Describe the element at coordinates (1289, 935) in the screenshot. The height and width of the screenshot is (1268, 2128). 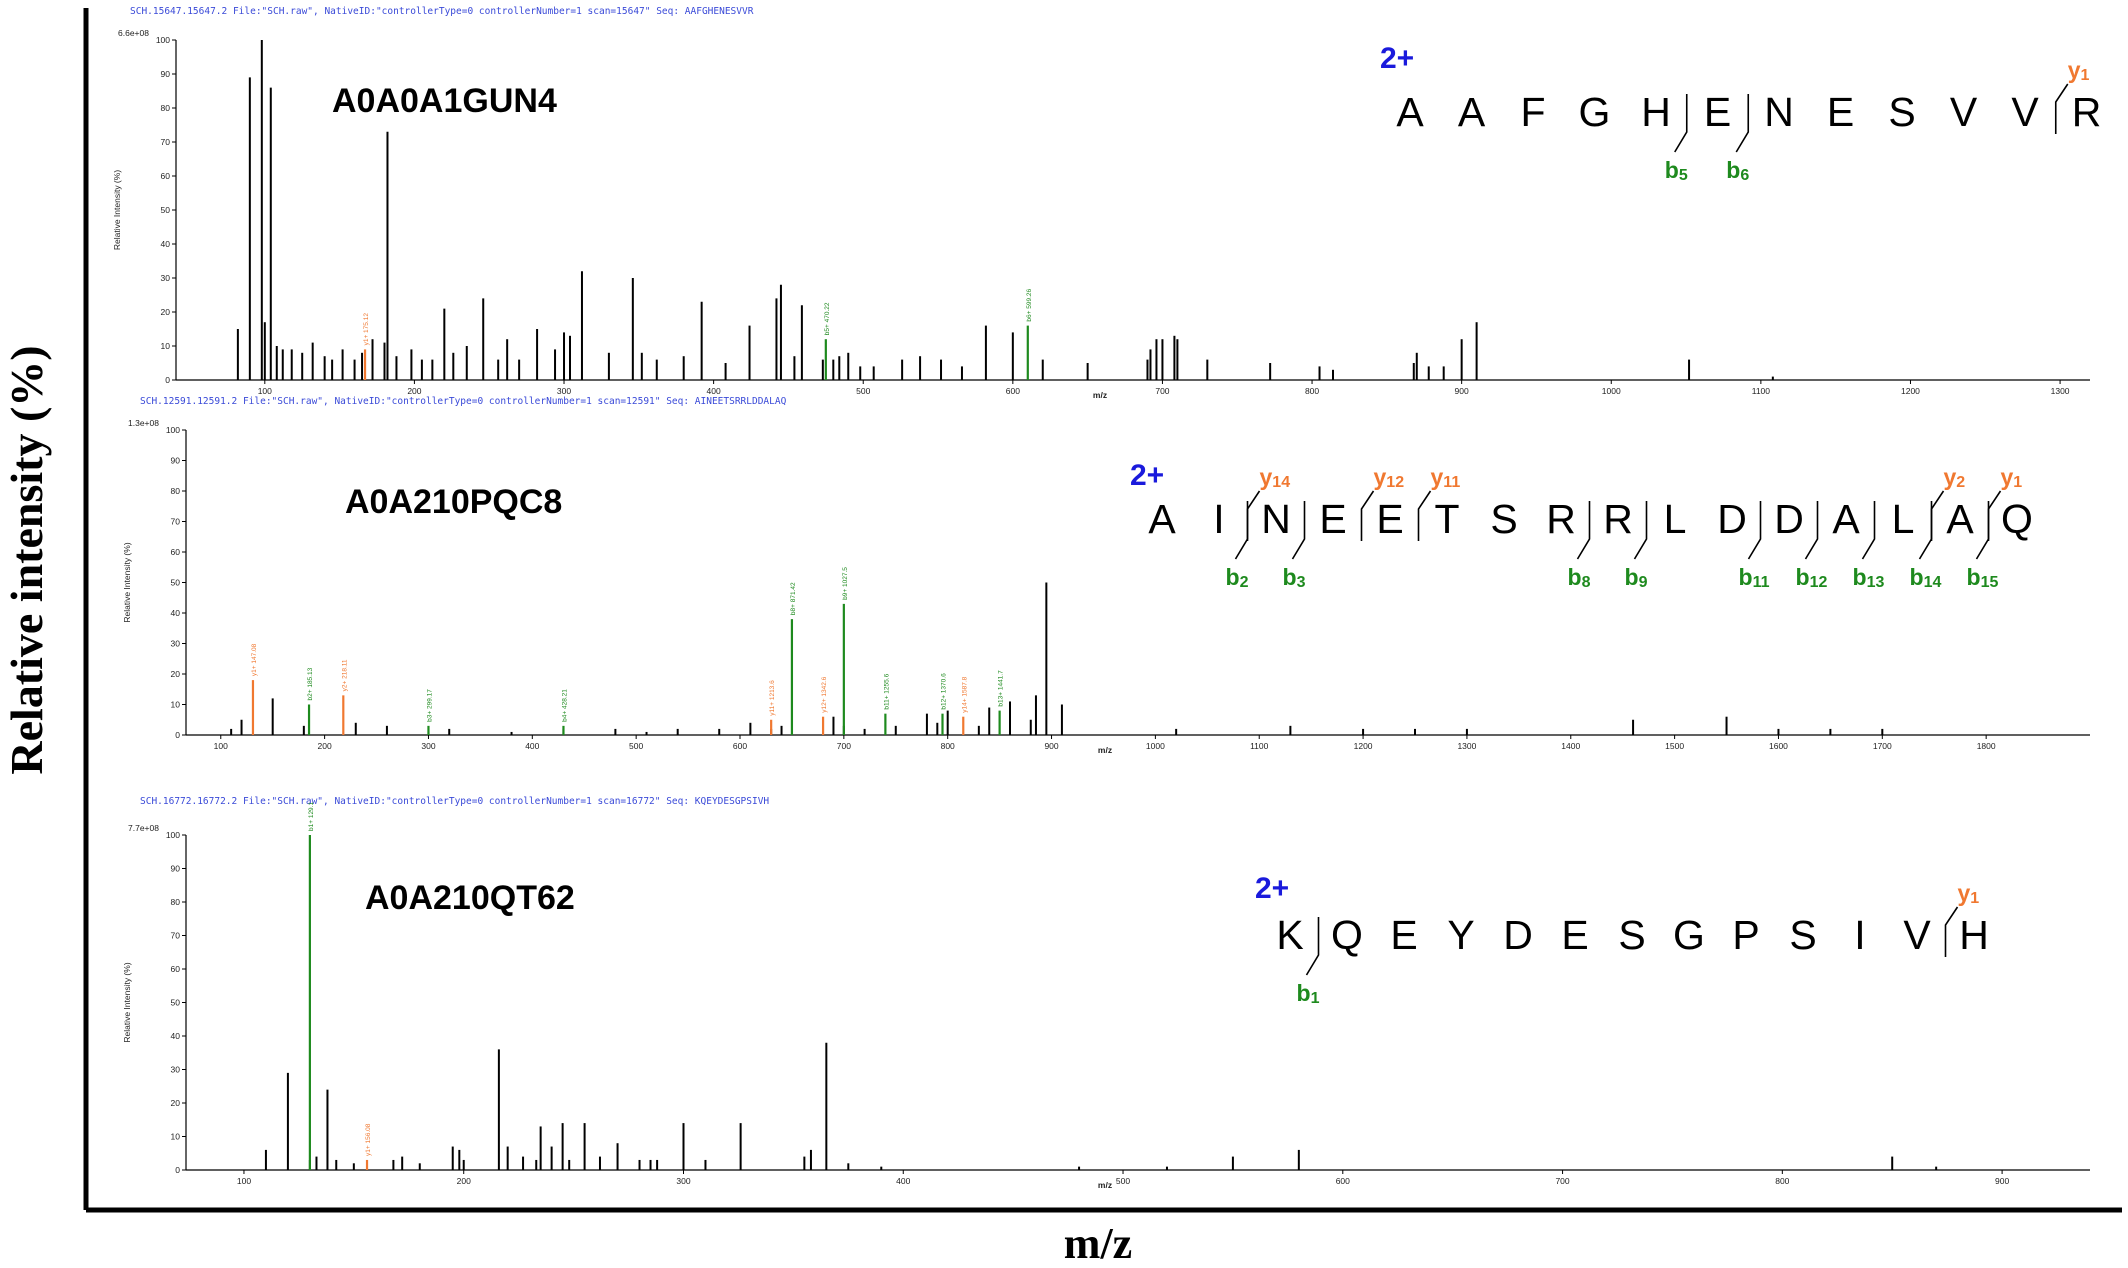
I see `sequence-residue: K` at that location.